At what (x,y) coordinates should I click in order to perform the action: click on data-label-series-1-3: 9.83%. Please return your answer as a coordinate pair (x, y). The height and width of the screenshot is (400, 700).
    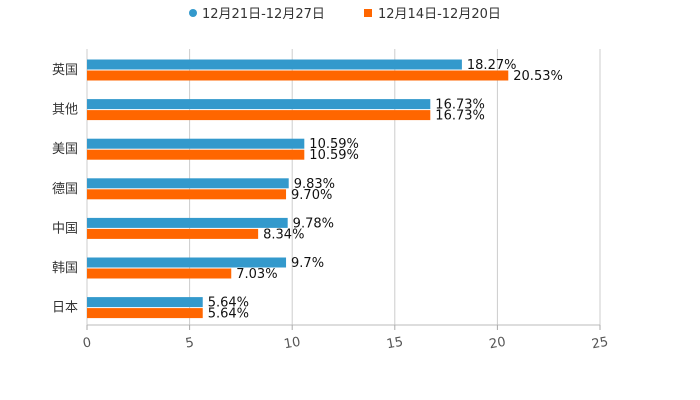
    Looking at the image, I should click on (314, 184).